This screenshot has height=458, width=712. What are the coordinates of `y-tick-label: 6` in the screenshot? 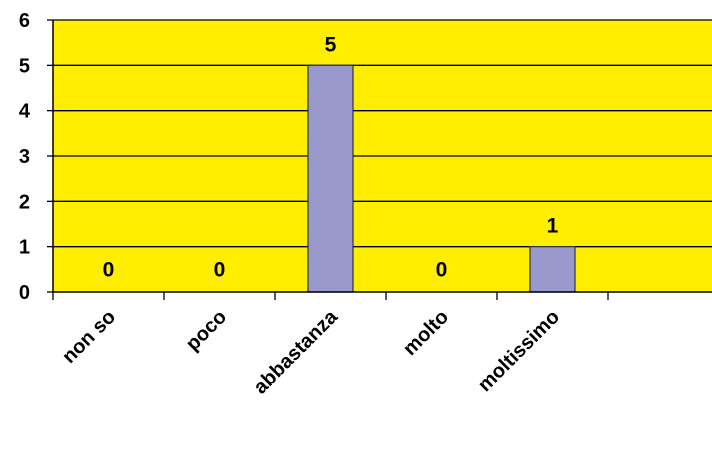 It's located at (24, 21).